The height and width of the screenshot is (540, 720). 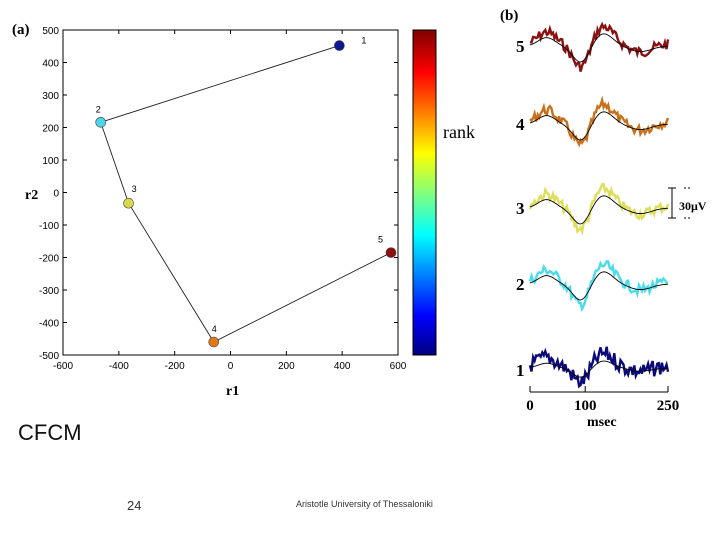 I want to click on cluster-point-label: 2, so click(x=98, y=109).